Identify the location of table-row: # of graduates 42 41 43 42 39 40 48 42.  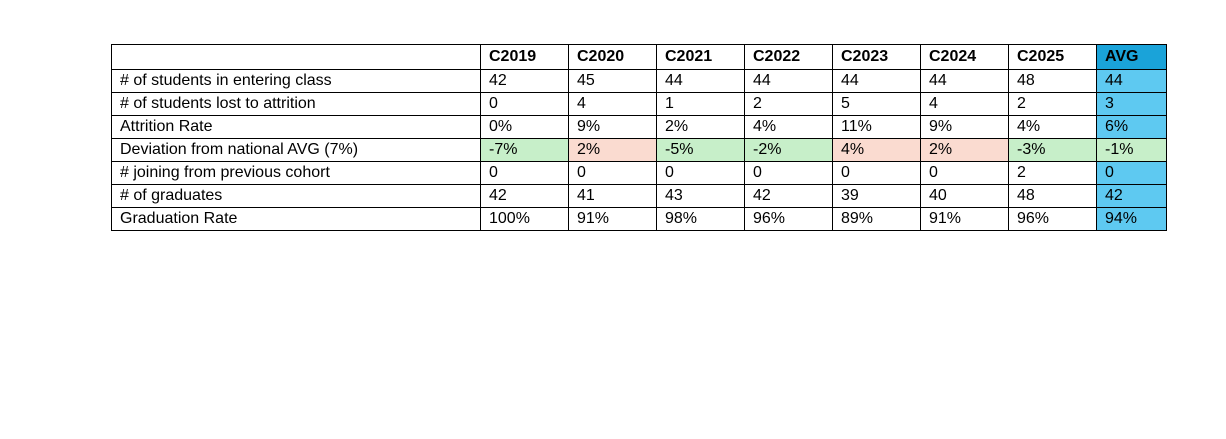
(639, 196).